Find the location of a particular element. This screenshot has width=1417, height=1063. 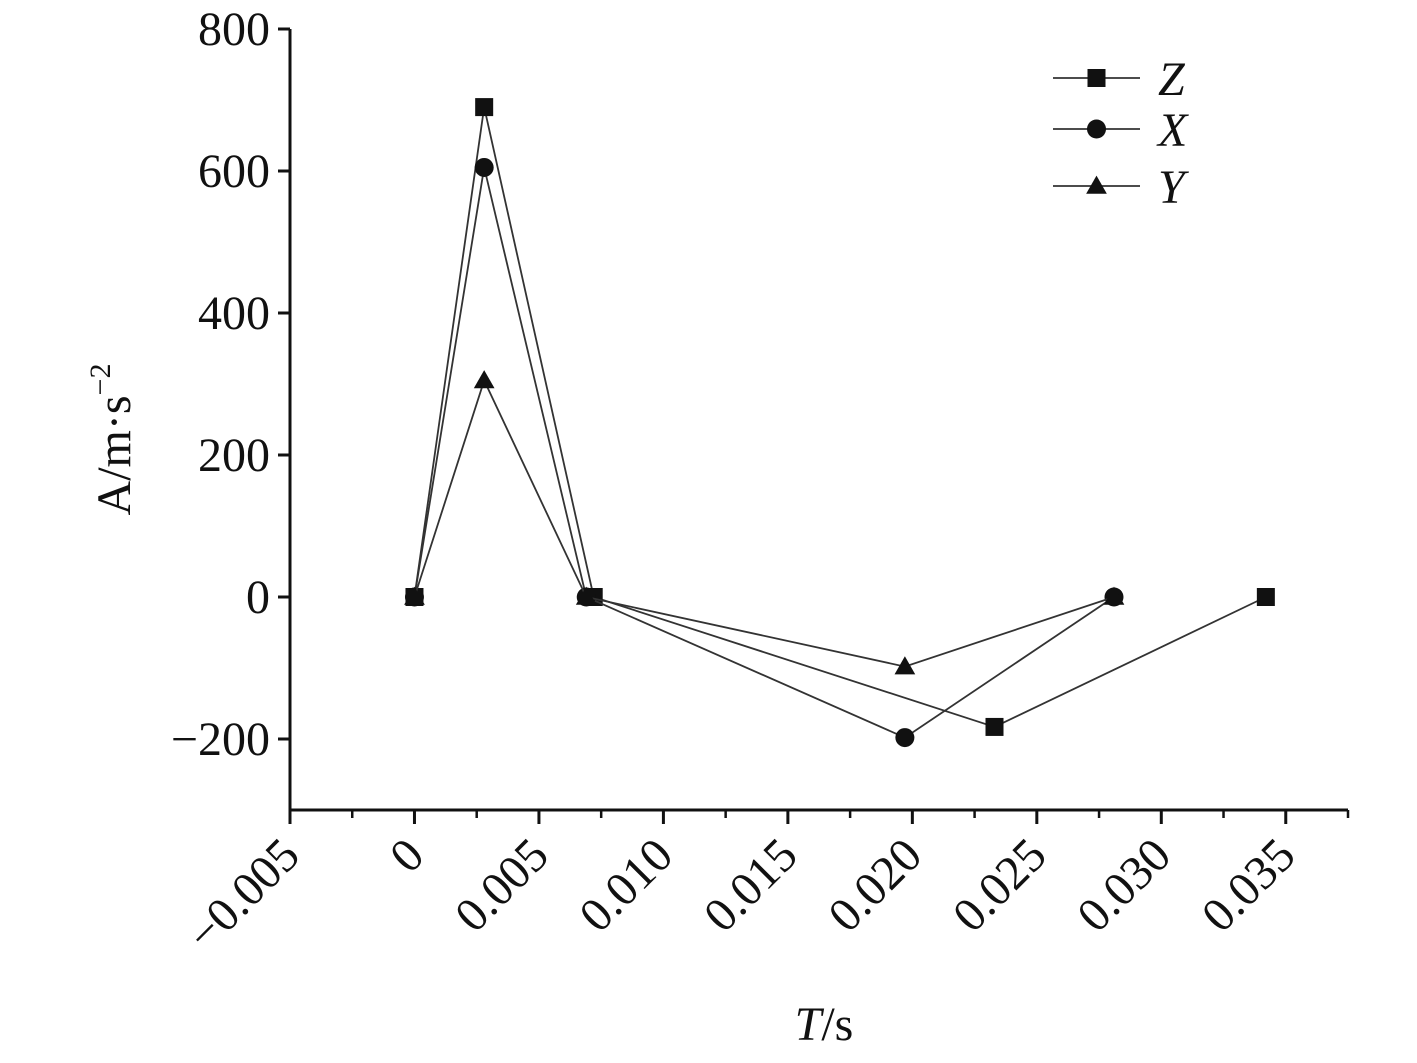

legend-label: Y is located at coordinates (1173, 187).